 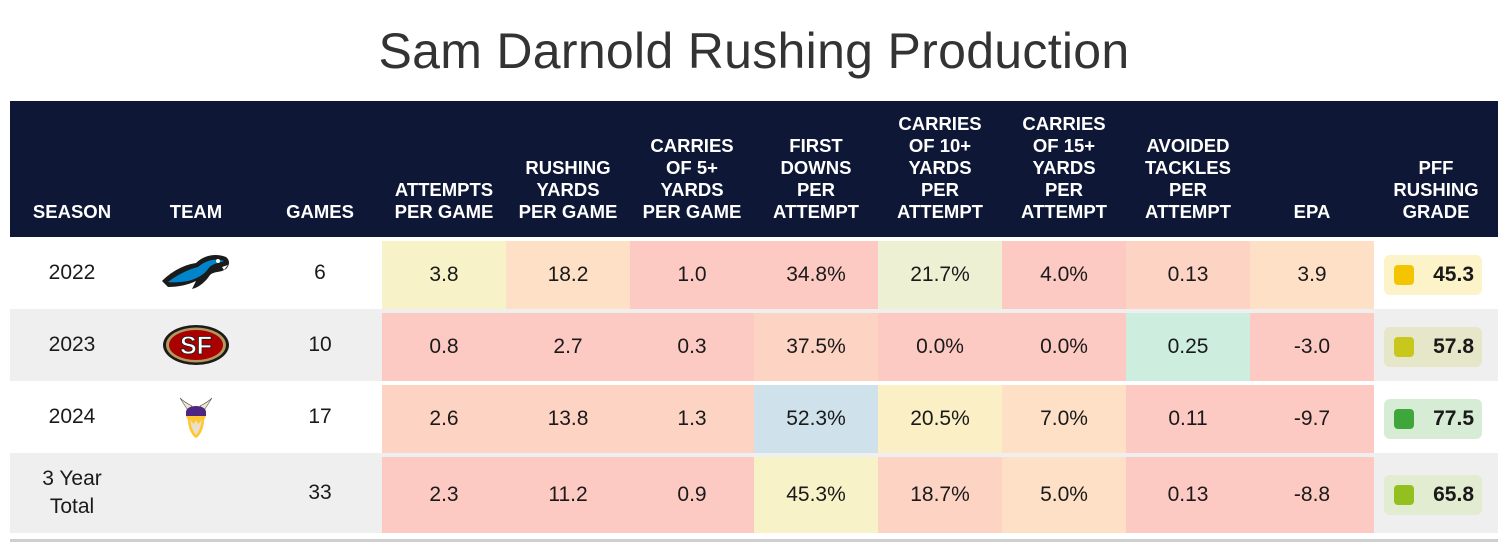 What do you see at coordinates (1312, 211) in the screenshot?
I see `column-header: EPA` at bounding box center [1312, 211].